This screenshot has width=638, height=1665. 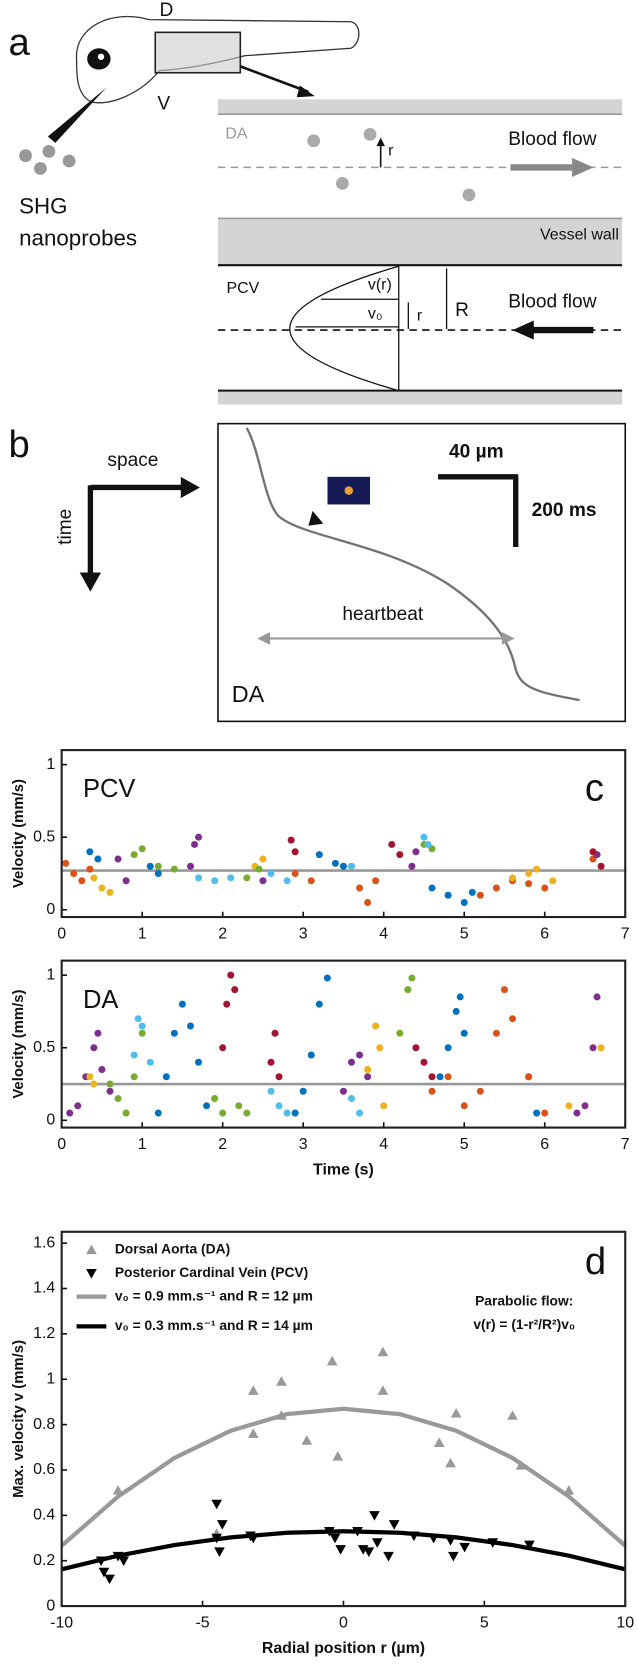 What do you see at coordinates (19, 1419) in the screenshot?
I see `y-axis-label: Max. velocity v (mm/s)` at bounding box center [19, 1419].